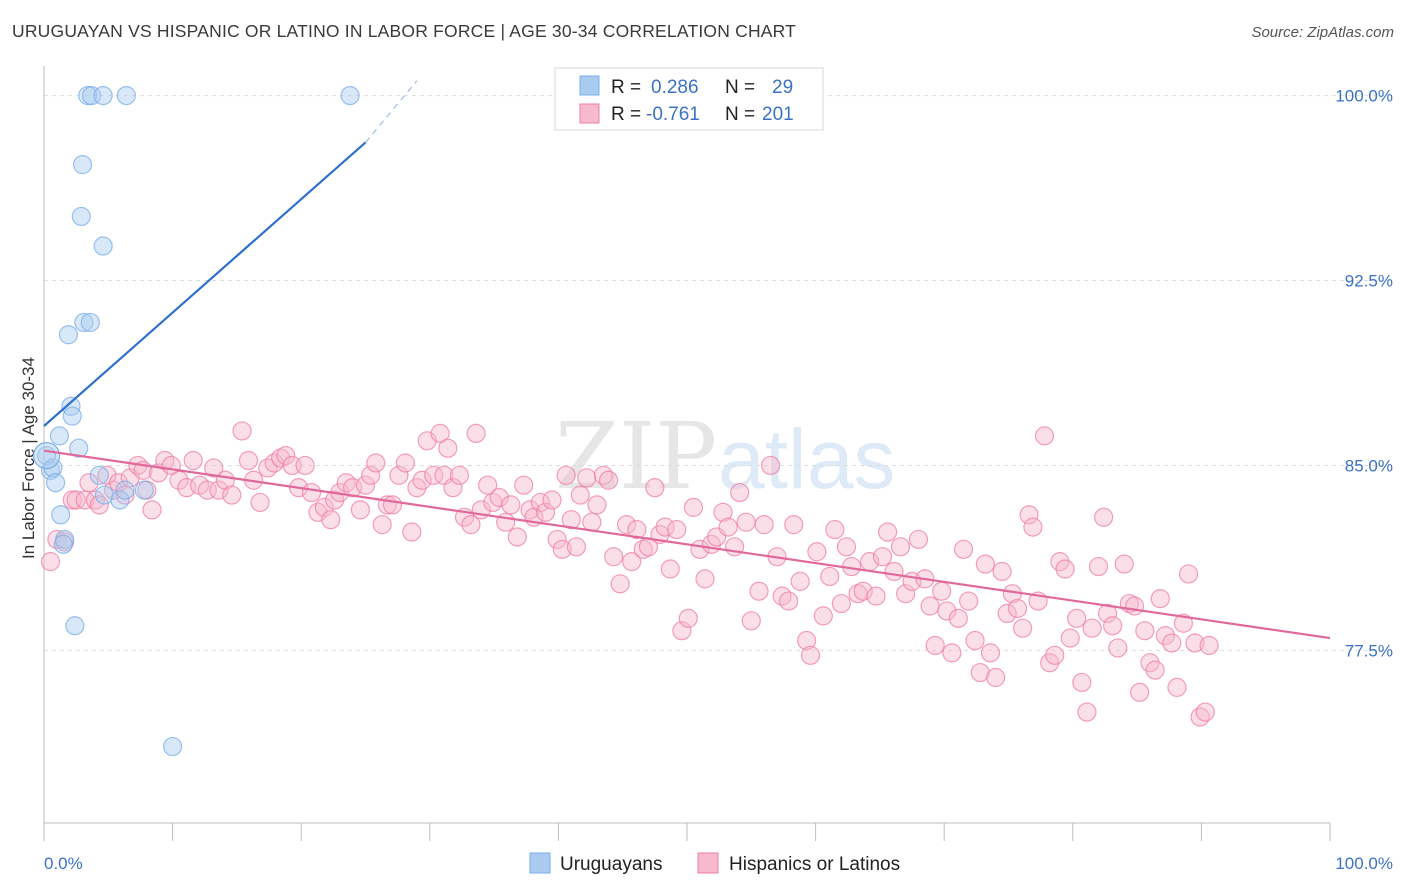 The image size is (1406, 892). Describe the element at coordinates (778, 114) in the screenshot. I see `legend-n-value-2: 201` at that location.